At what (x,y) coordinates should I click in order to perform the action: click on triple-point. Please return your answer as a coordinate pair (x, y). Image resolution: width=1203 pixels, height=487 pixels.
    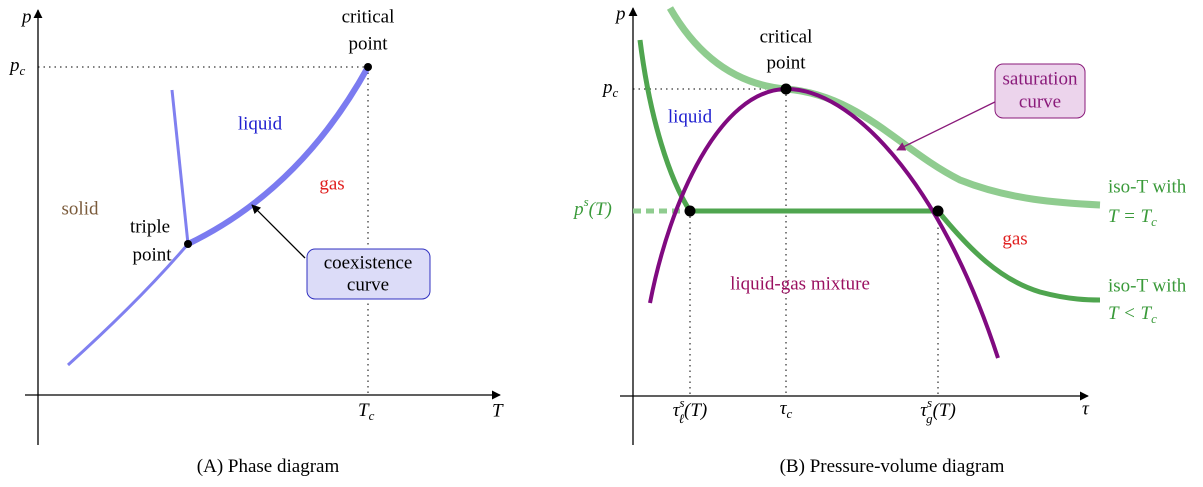
    Looking at the image, I should click on (188, 244).